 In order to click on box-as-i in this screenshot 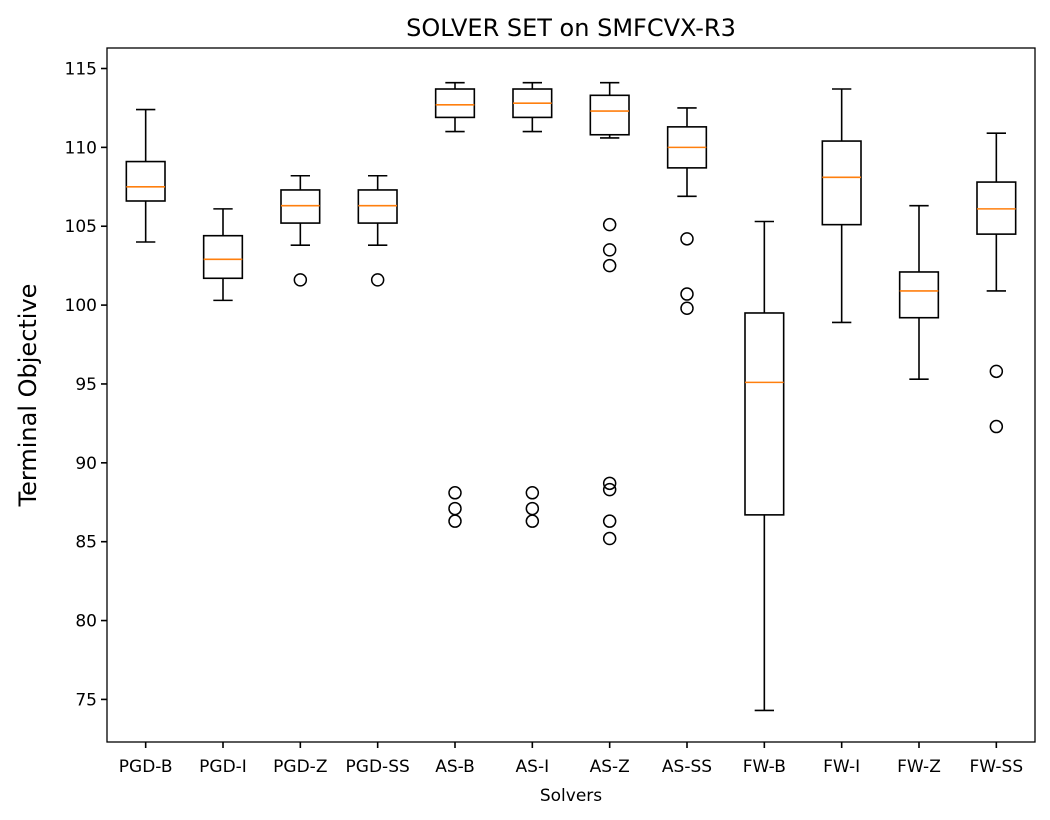, I will do `click(532, 304)`.